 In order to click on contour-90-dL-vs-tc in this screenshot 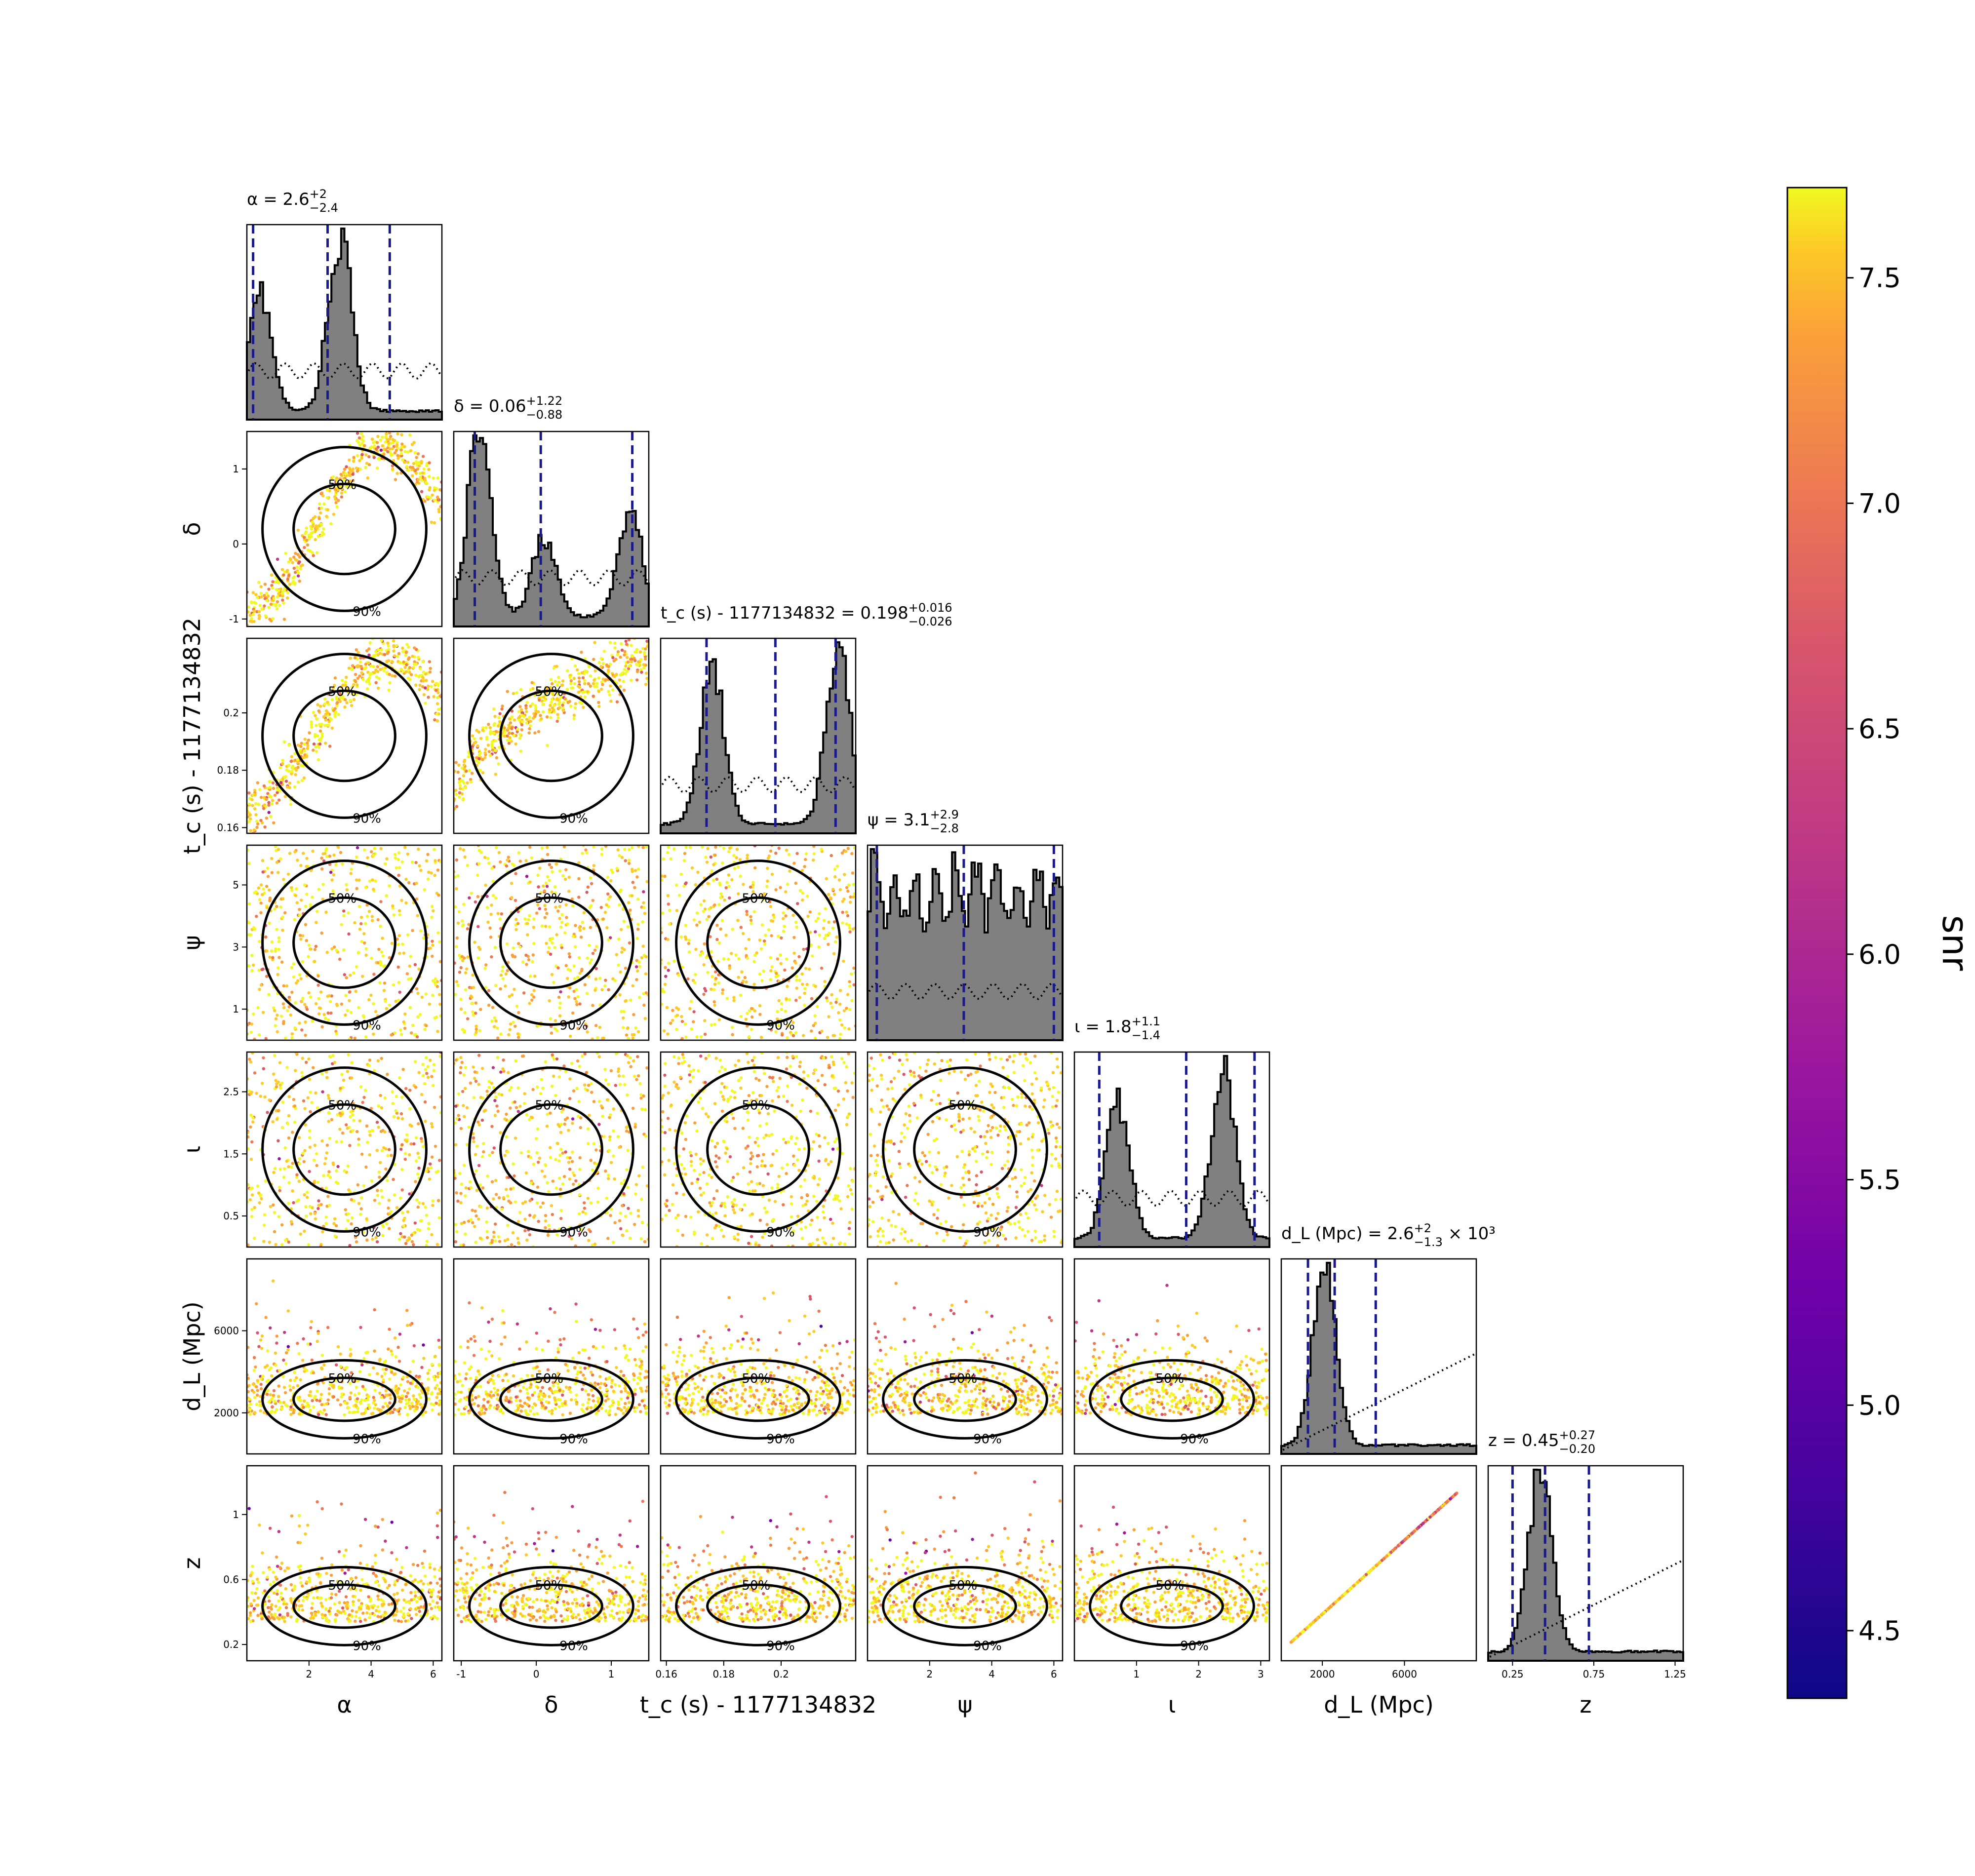, I will do `click(758, 1399)`.